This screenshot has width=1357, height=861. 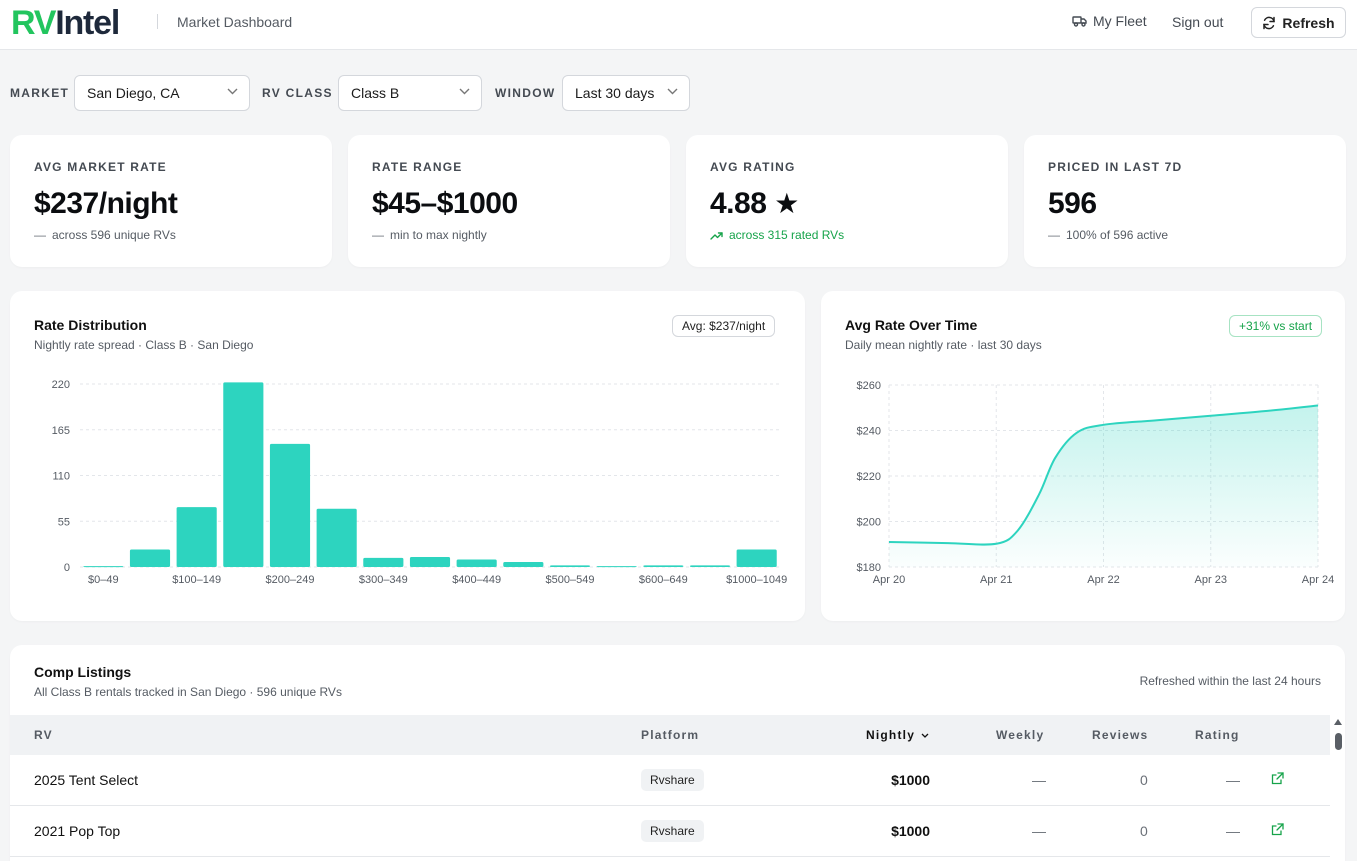 What do you see at coordinates (570, 580) in the screenshot?
I see `x-tick-label: $500–549` at bounding box center [570, 580].